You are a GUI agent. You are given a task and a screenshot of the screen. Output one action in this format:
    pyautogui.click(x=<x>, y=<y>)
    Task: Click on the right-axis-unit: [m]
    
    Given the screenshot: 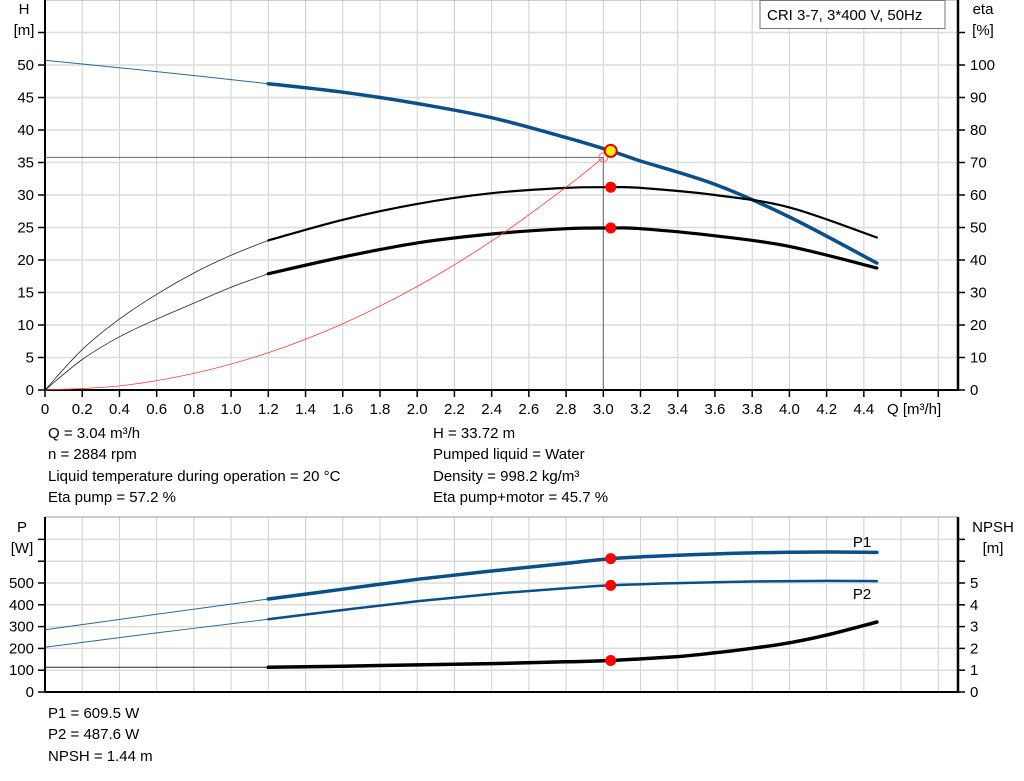 What is the action you would take?
    pyautogui.click(x=993, y=548)
    